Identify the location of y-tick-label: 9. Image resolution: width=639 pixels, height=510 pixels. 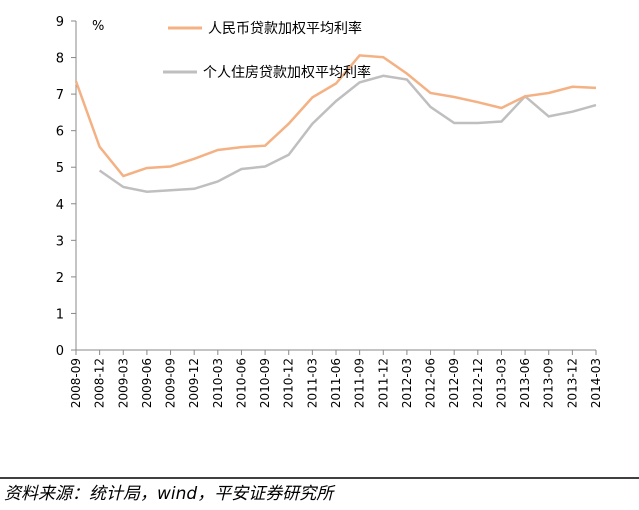
(60, 22).